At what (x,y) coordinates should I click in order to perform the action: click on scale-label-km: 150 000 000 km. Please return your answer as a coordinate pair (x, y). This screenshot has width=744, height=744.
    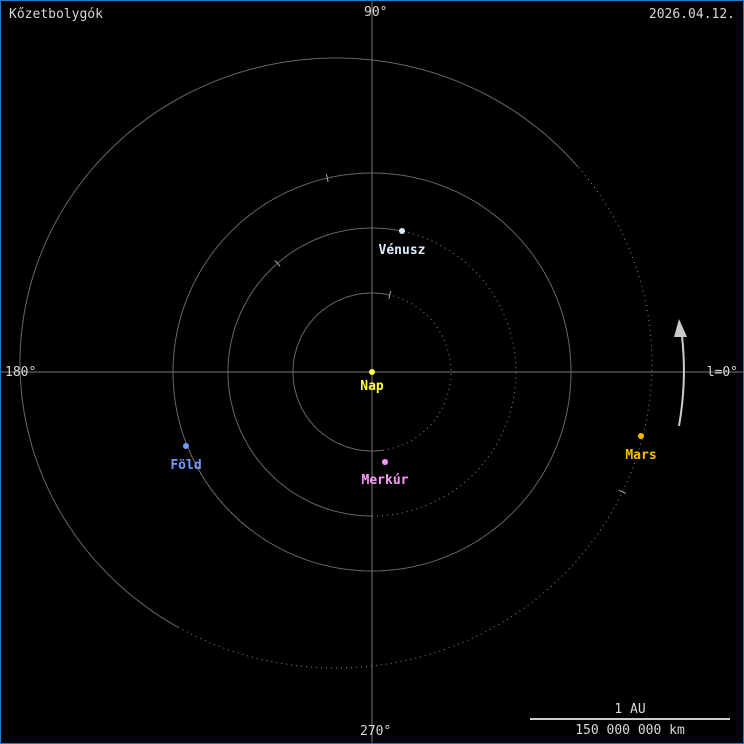
    Looking at the image, I should click on (630, 730).